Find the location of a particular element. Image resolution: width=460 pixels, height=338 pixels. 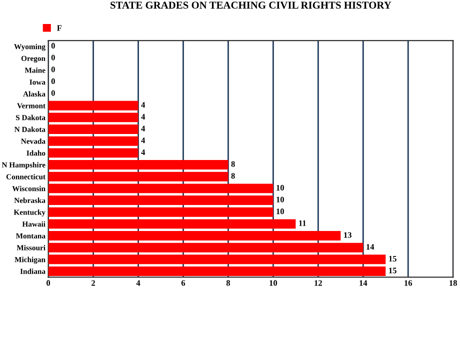

x-tick-label: 8 is located at coordinates (228, 283).